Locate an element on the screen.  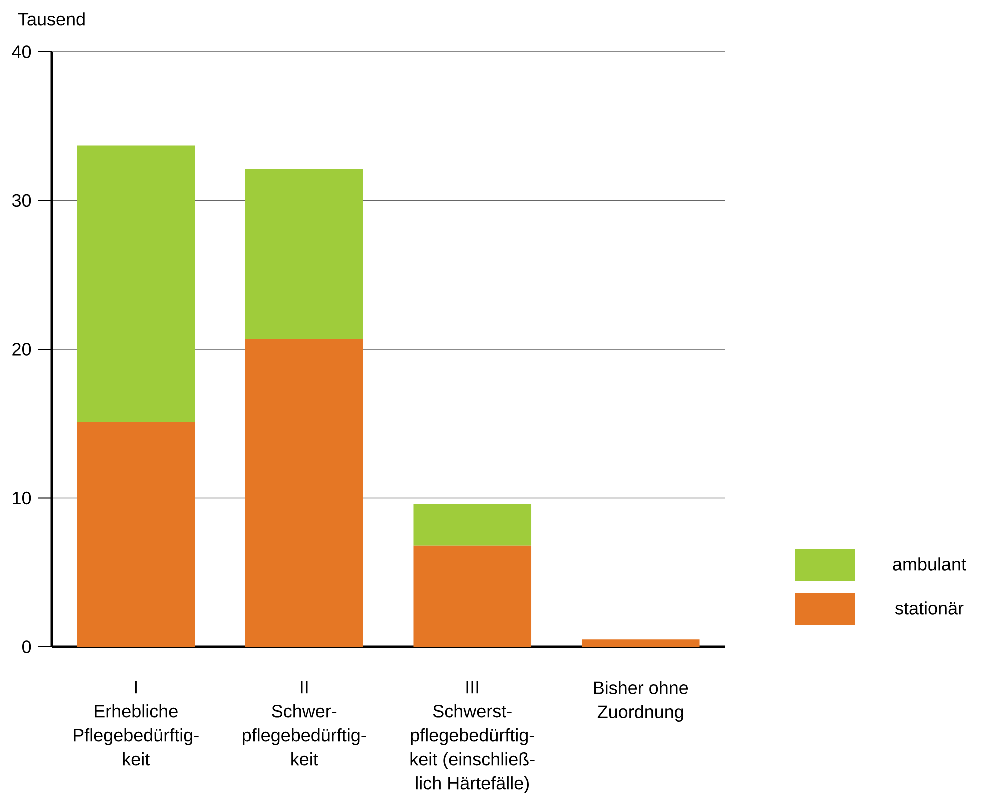
y-axis-title: Tausend is located at coordinates (51, 19).